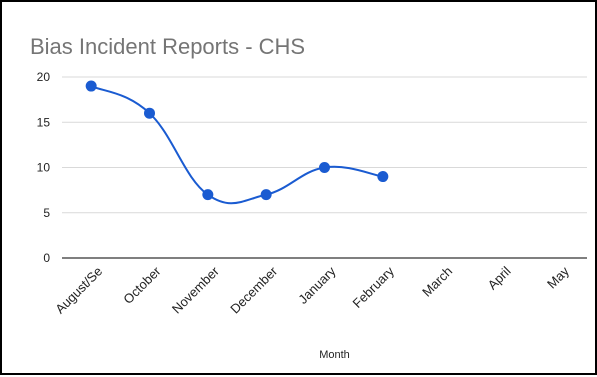 Image resolution: width=597 pixels, height=377 pixels. Describe the element at coordinates (195, 289) in the screenshot. I see `x-tick-label: November` at that location.